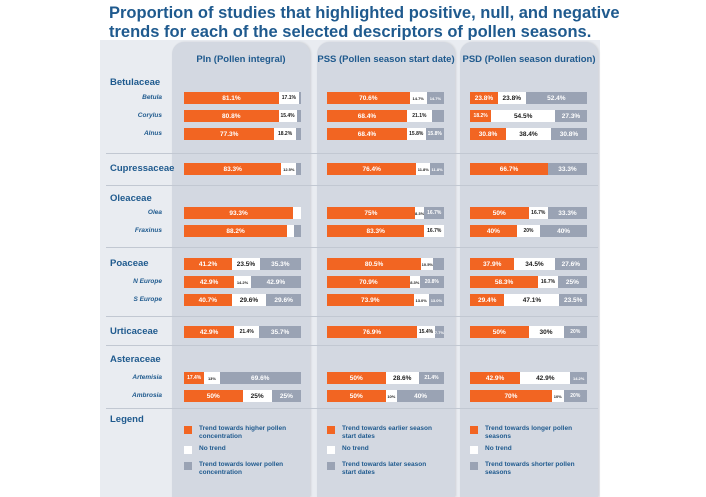  What do you see at coordinates (557, 396) in the screenshot?
I see `bar-segment-null: 10%` at bounding box center [557, 396].